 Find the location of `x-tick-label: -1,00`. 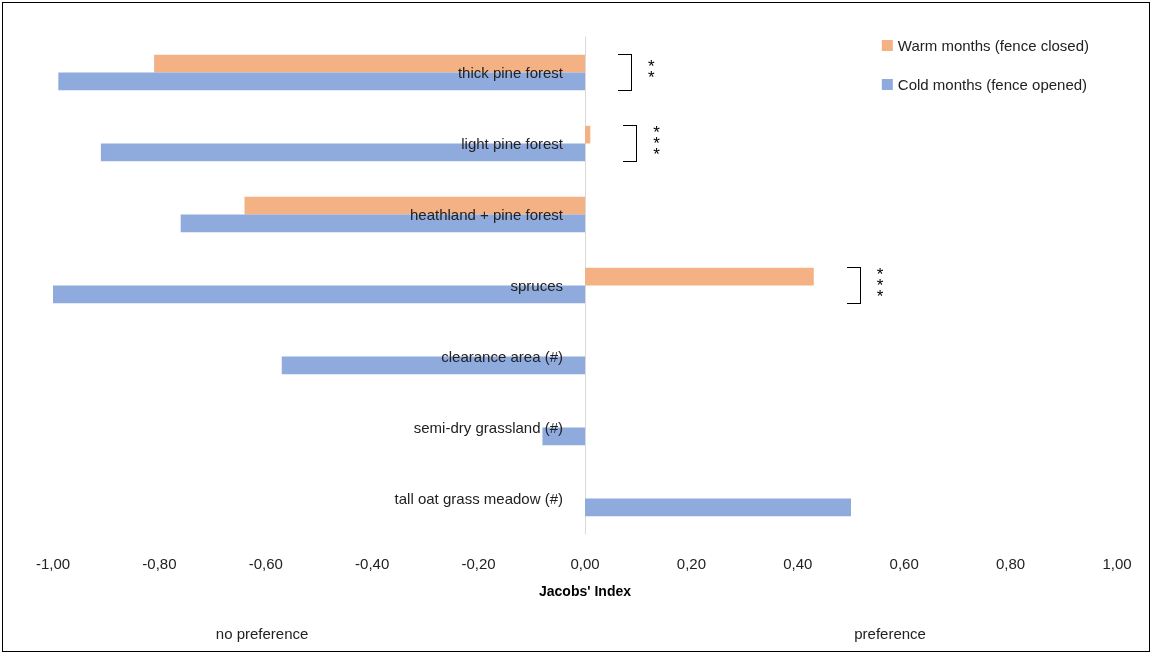

x-tick-label: -1,00 is located at coordinates (53, 563).